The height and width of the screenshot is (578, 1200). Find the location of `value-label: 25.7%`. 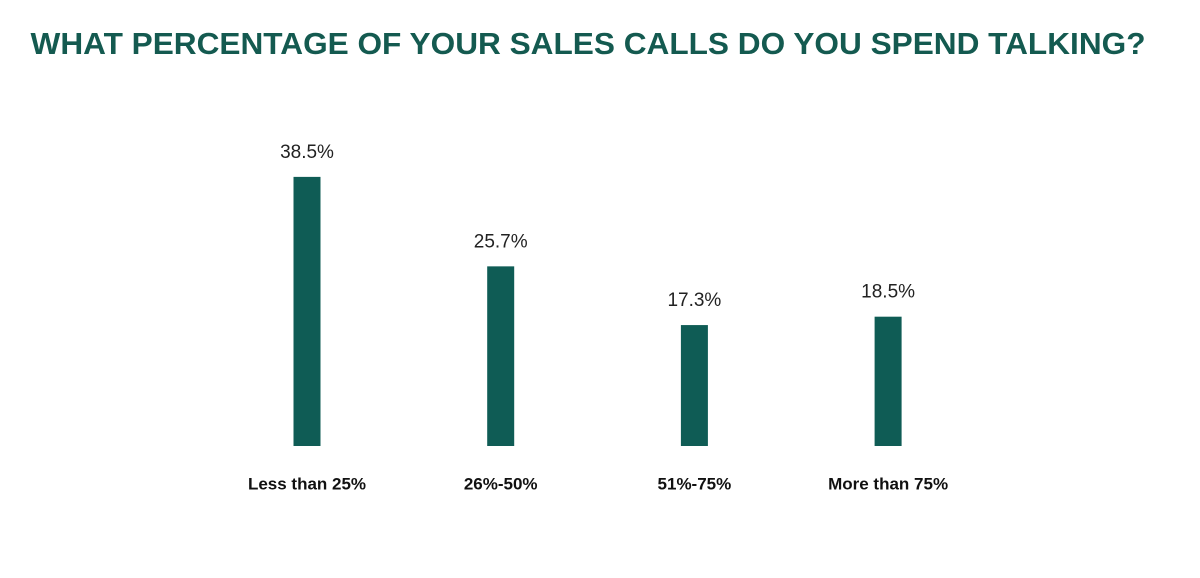

value-label: 25.7% is located at coordinates (501, 241).